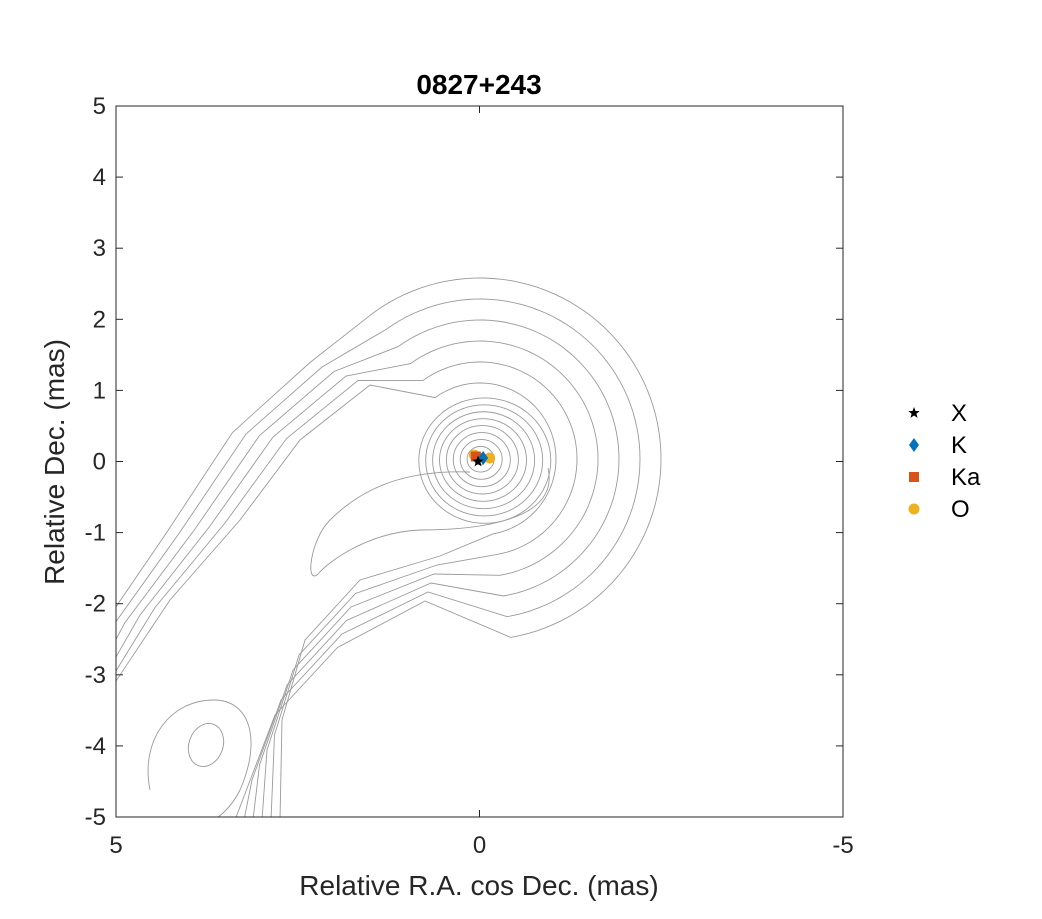 Image resolution: width=1042 pixels, height=919 pixels. I want to click on legend: XK Ka O, so click(944, 461).